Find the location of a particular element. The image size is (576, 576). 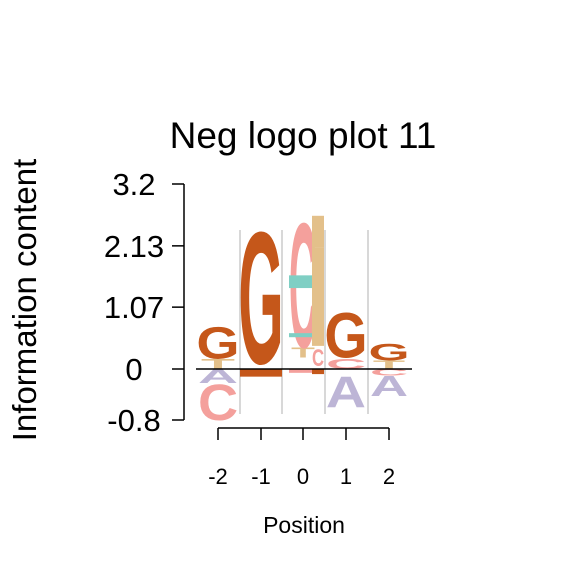

y-tick-label: 0 is located at coordinates (133, 369).